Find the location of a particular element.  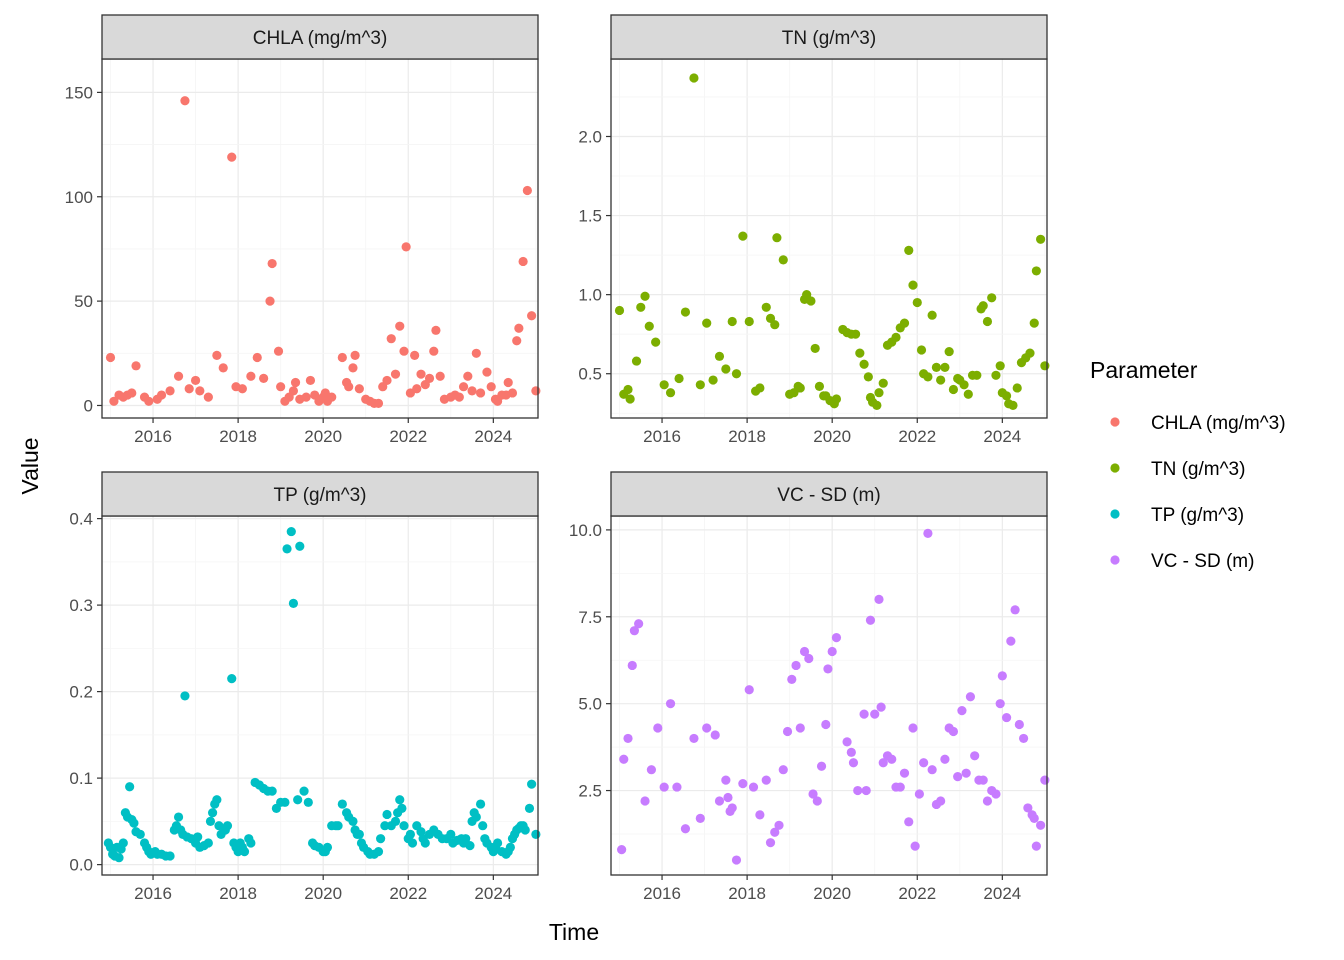

legend-item: TP (g/m^3) is located at coordinates (1177, 515).